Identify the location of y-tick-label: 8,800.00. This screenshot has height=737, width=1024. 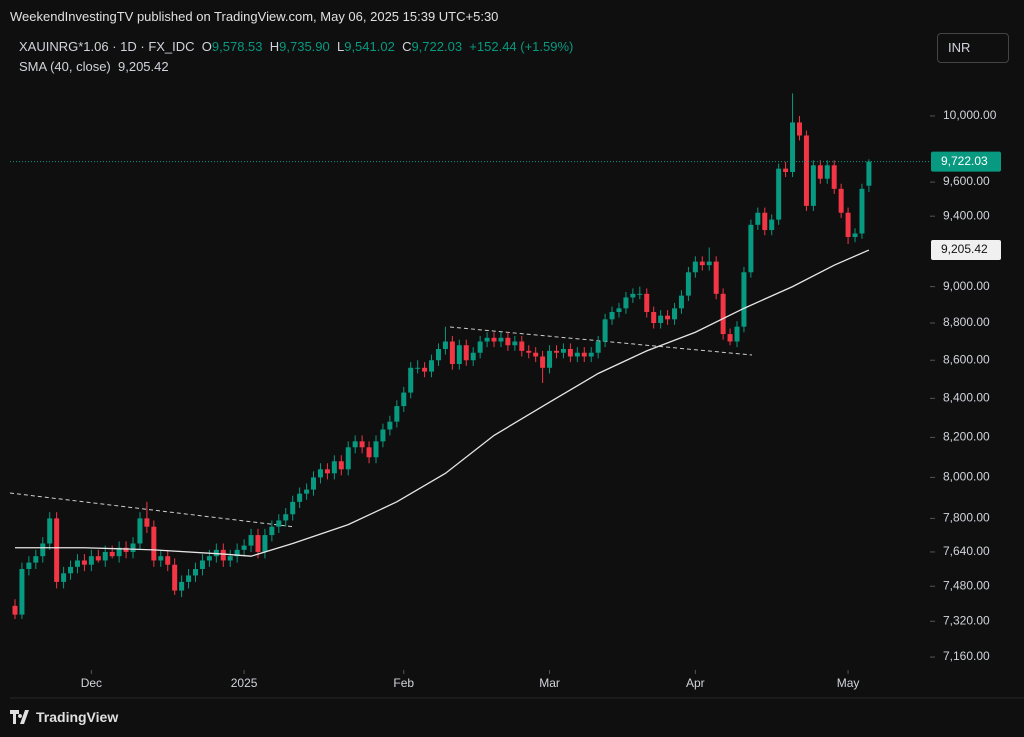
(966, 322).